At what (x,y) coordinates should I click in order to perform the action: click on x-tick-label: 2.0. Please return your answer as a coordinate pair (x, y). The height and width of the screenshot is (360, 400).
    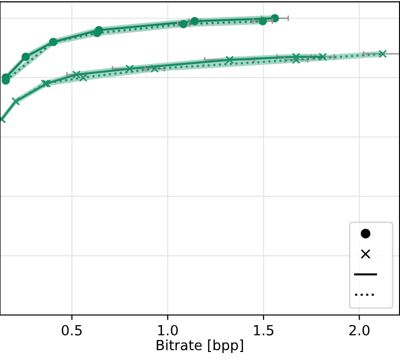
    Looking at the image, I should click on (359, 330).